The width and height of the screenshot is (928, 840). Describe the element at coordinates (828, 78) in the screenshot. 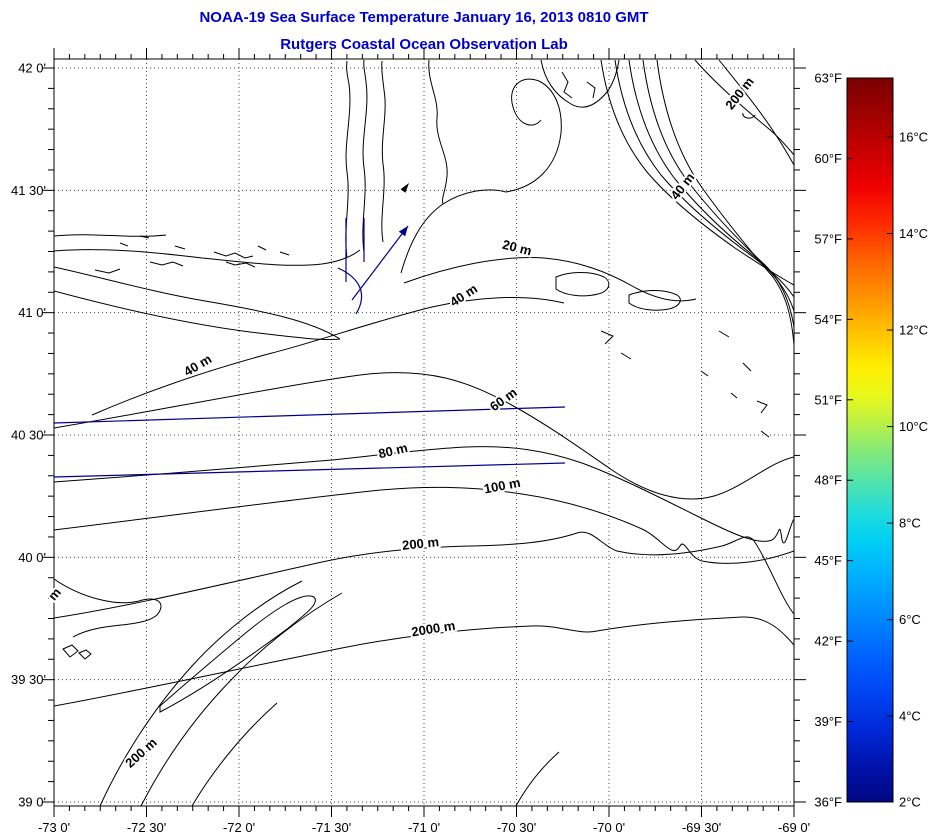

I see `colorbar-f-label: 63°F` at that location.